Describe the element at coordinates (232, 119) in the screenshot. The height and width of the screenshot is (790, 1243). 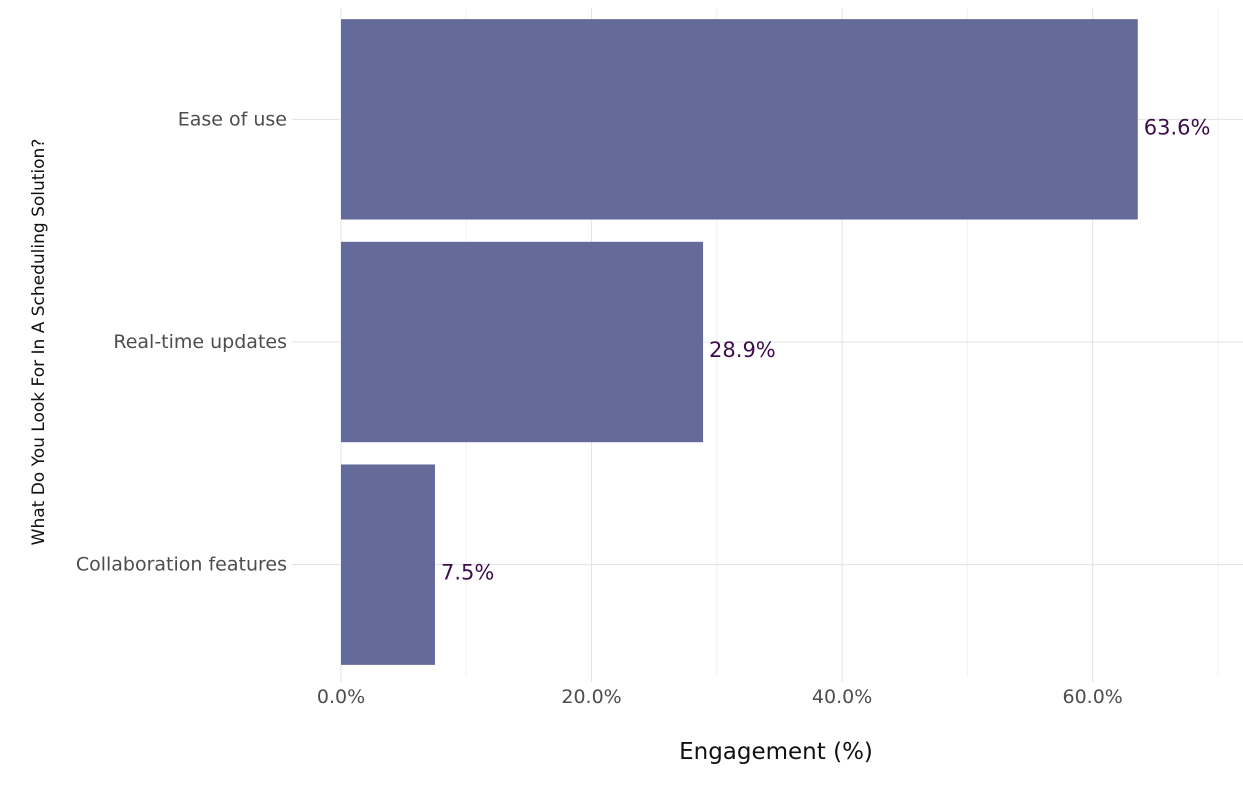
I see `y-tick-label: Ease of use` at that location.